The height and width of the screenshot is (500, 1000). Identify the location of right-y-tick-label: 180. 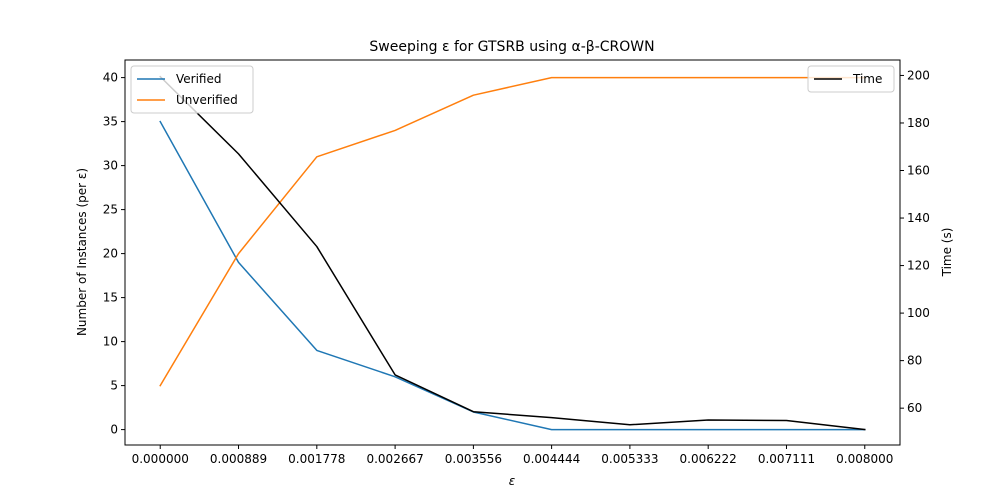
(918, 123).